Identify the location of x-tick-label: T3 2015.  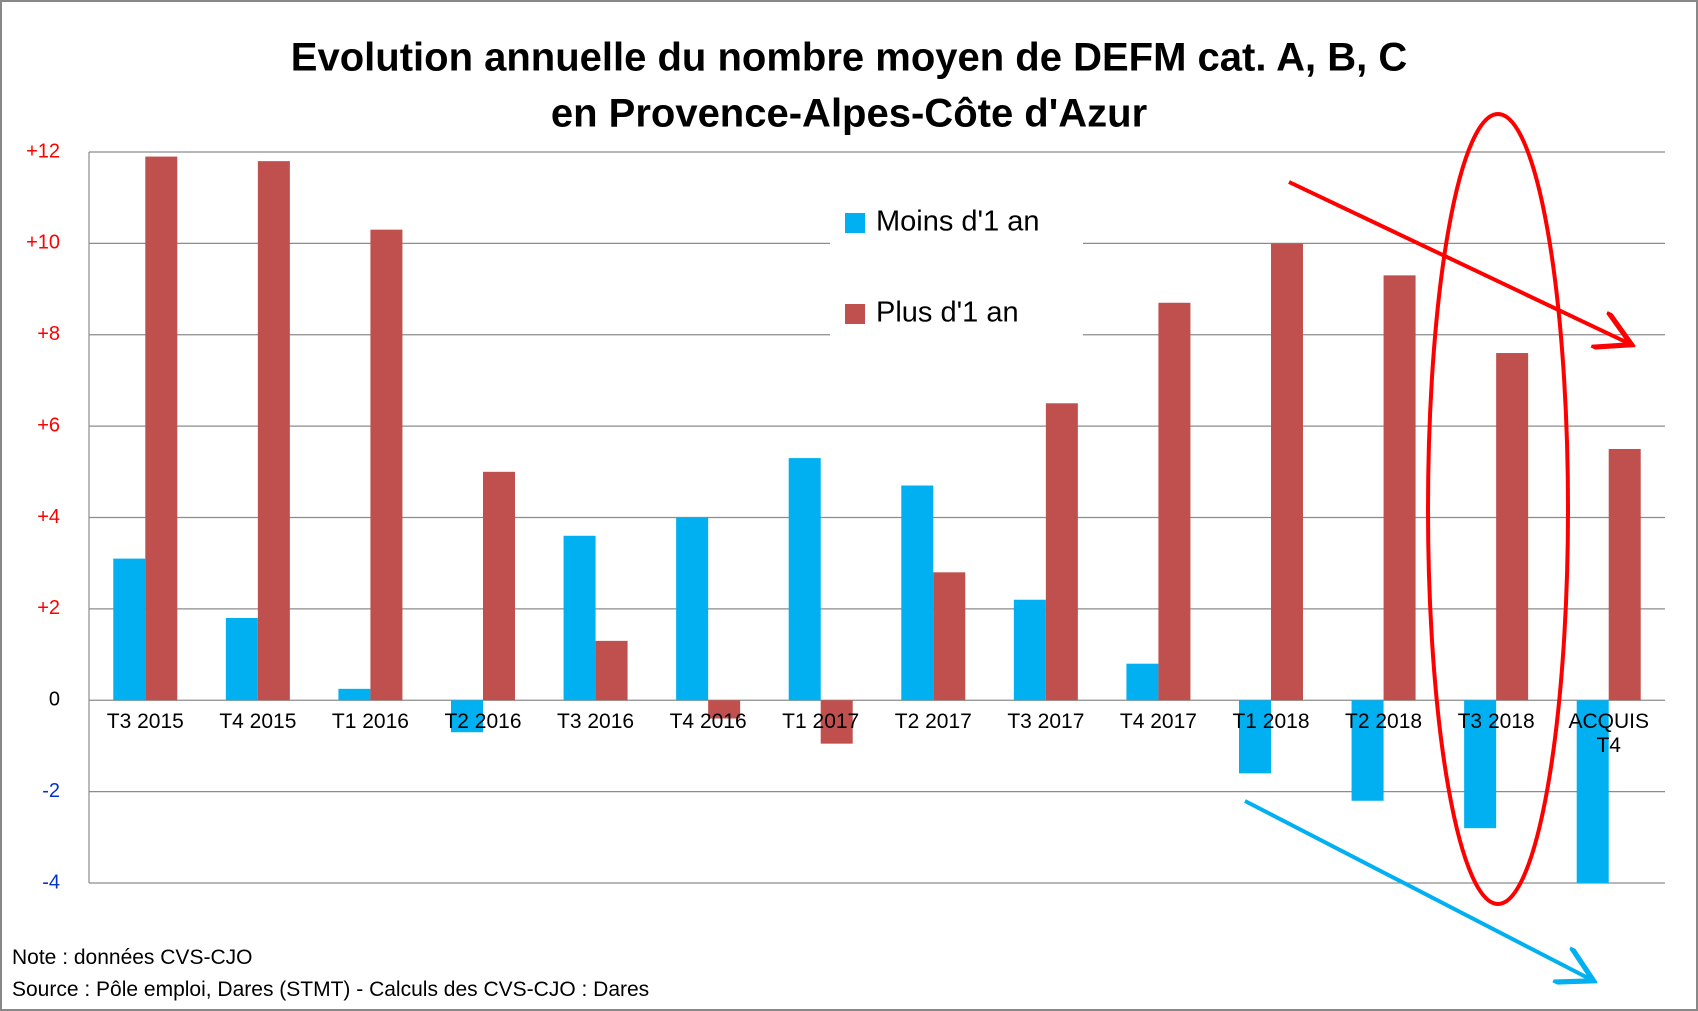
(145, 722).